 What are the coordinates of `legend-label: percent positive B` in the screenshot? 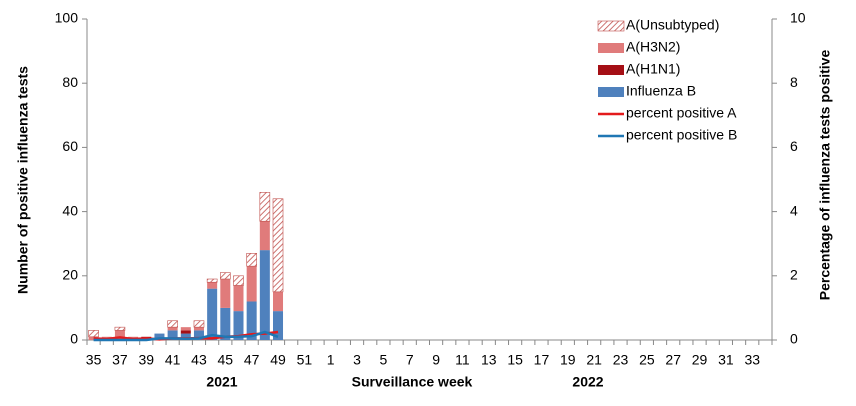 It's located at (681, 135).